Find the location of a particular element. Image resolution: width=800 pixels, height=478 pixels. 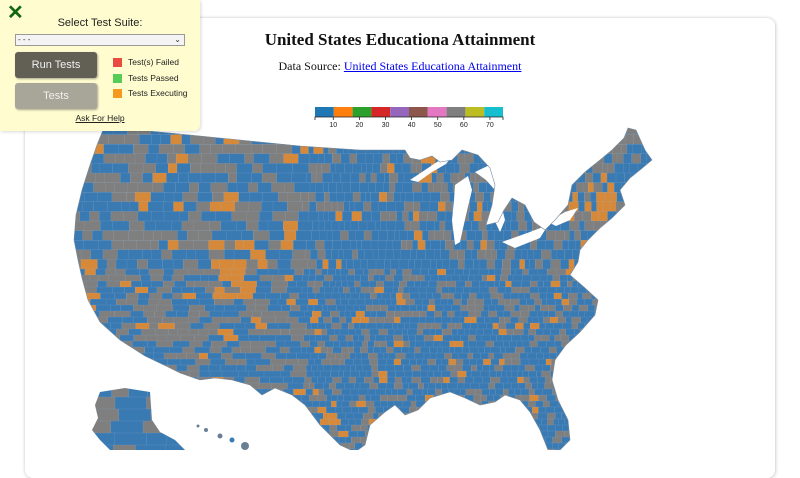

failed-swatch-icon is located at coordinates (117, 63).